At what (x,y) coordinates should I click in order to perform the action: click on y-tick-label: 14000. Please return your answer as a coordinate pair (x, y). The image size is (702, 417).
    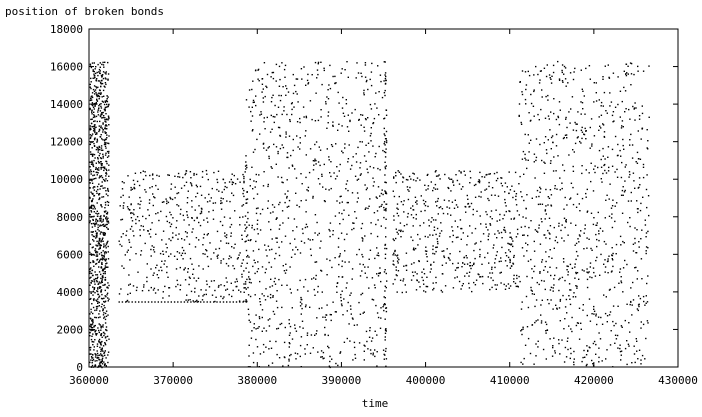
    Looking at the image, I should click on (66, 104).